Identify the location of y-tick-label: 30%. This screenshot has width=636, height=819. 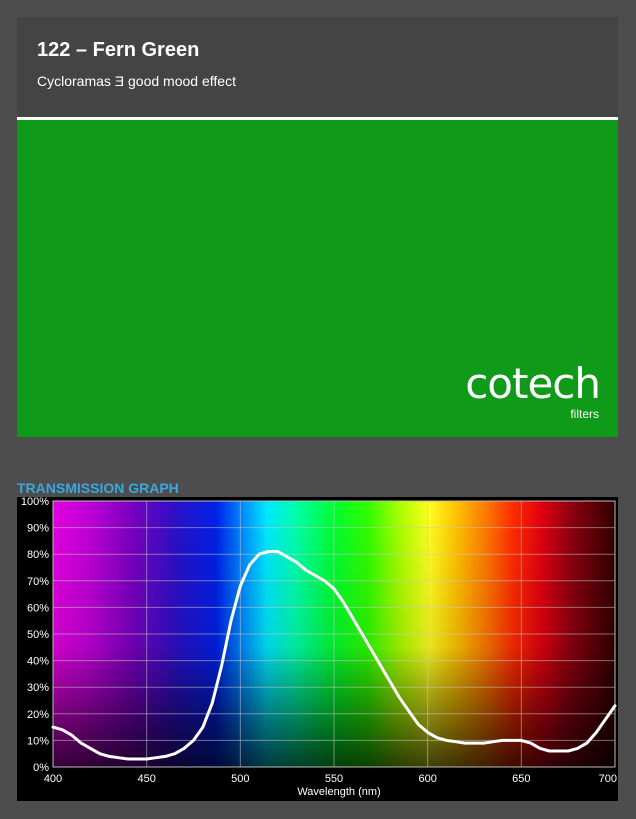
(38, 688).